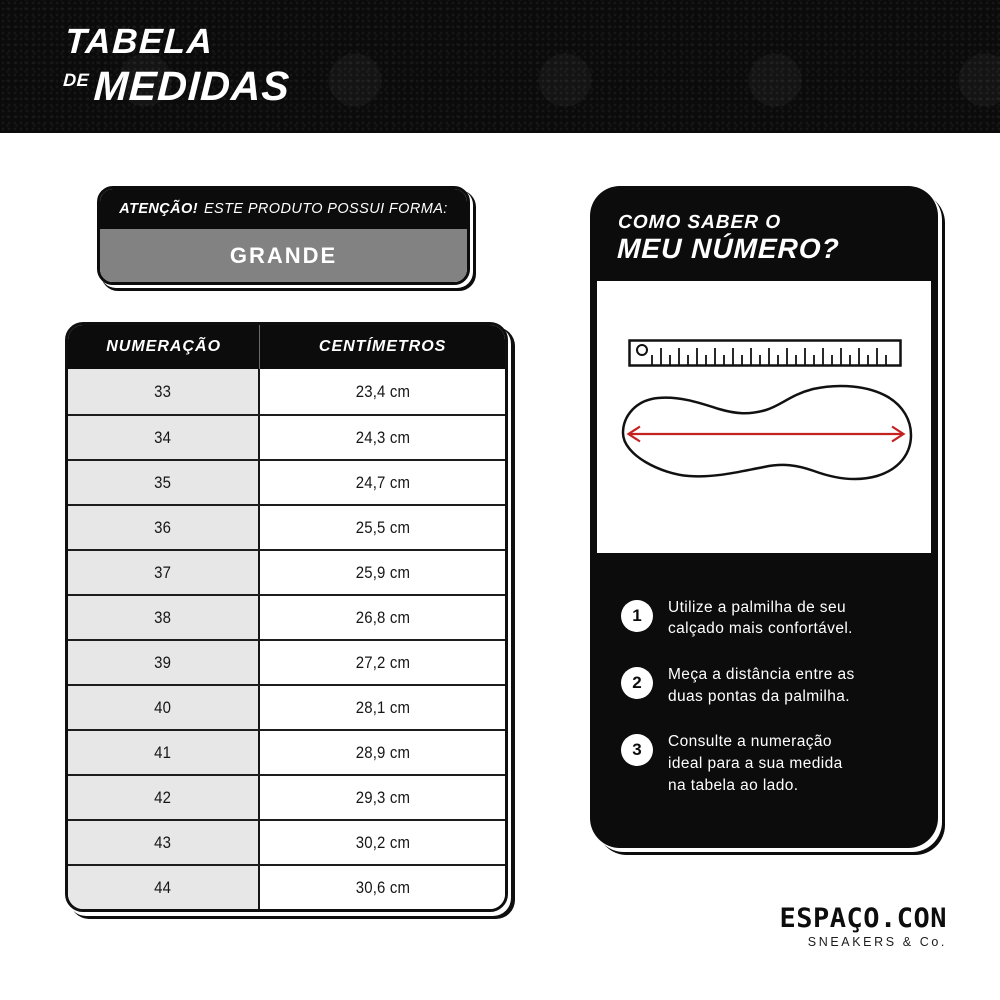 This screenshot has height=1000, width=1000. What do you see at coordinates (164, 391) in the screenshot?
I see `size-cell: 33` at bounding box center [164, 391].